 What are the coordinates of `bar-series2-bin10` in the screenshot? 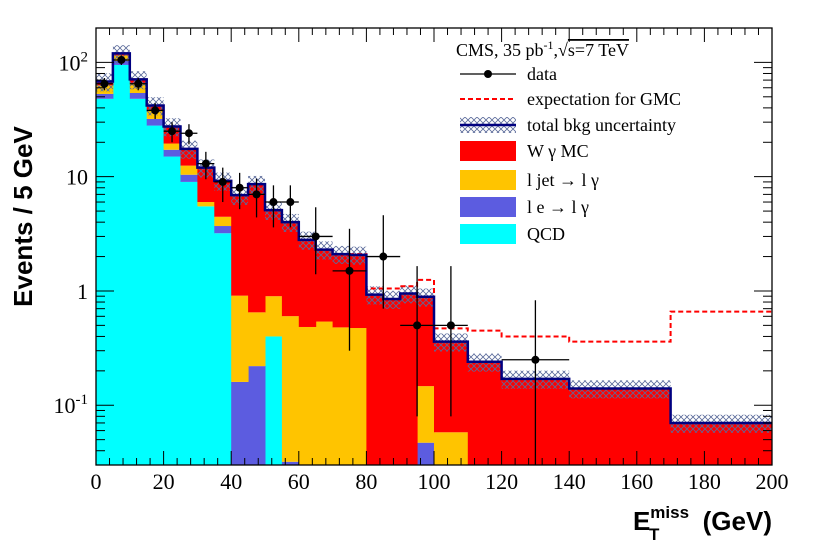 It's located at (274, 316).